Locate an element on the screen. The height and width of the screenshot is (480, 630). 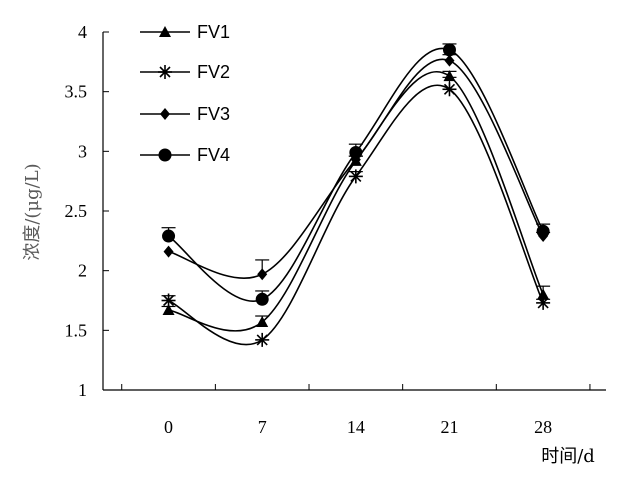
legend-marker-fv2-stroke is located at coordinates (165, 72).